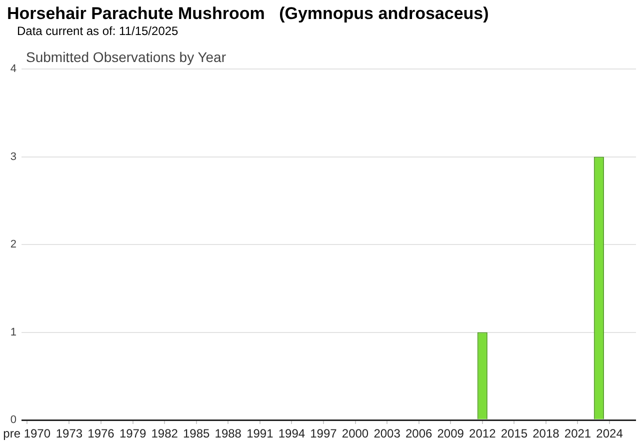  Describe the element at coordinates (101, 433) in the screenshot. I see `x-tick-label: 1976` at that location.